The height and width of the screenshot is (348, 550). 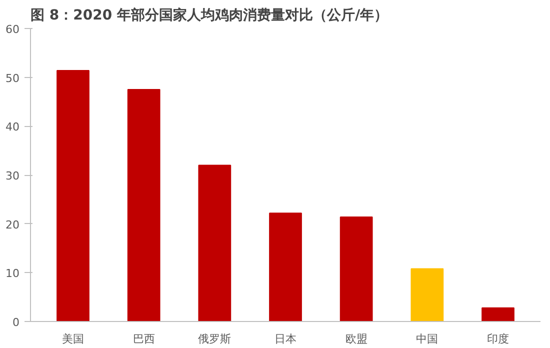 What do you see at coordinates (427, 339) in the screenshot?
I see `x-tick-label: 中国` at bounding box center [427, 339].